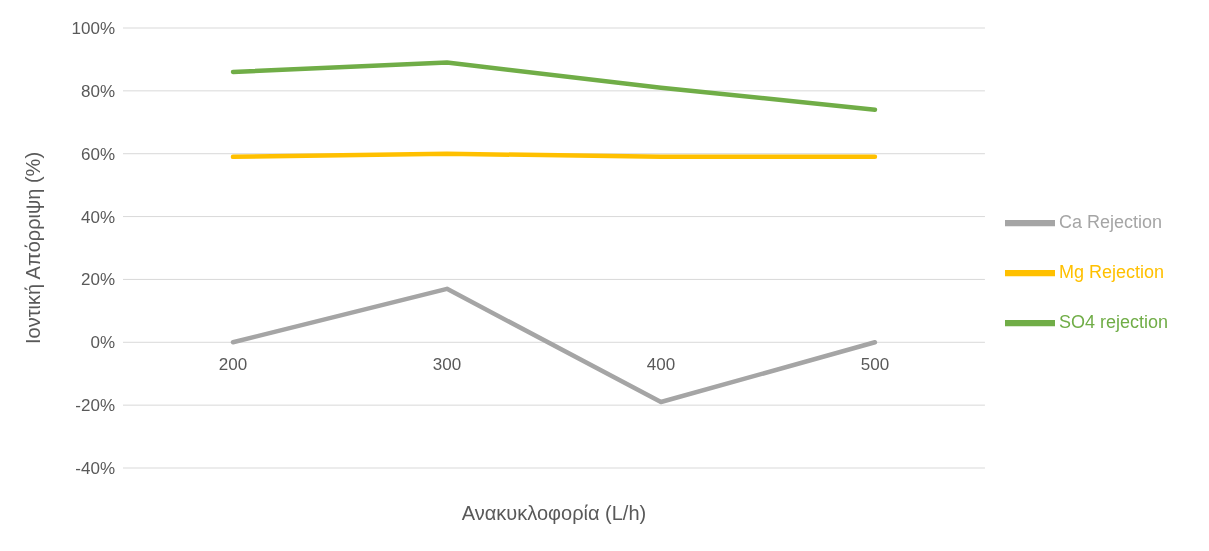 The height and width of the screenshot is (551, 1209). What do you see at coordinates (1111, 271) in the screenshot?
I see `legend-label: Mg Rejection` at bounding box center [1111, 271].